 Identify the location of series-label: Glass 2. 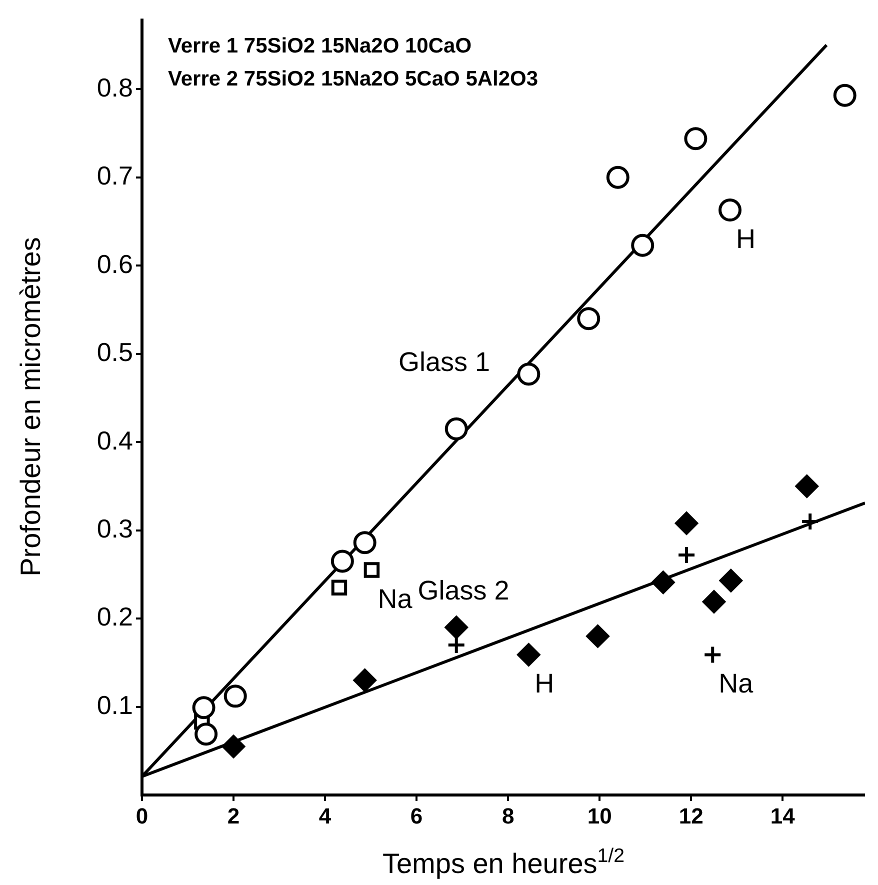
(464, 591).